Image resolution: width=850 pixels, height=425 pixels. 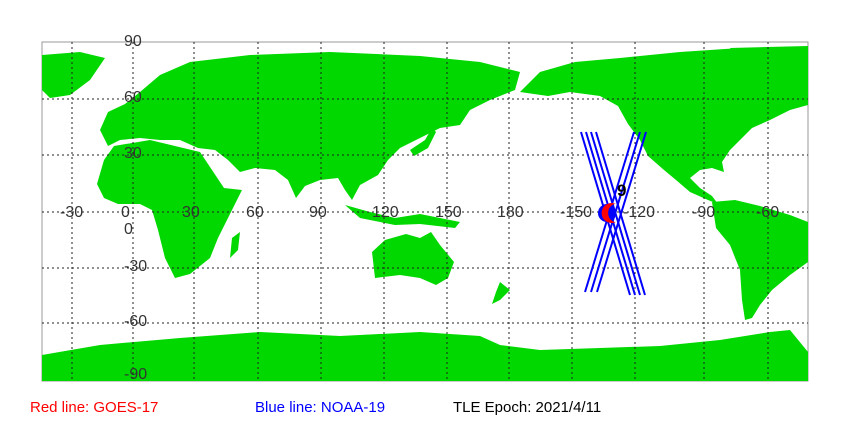 What do you see at coordinates (128, 229) in the screenshot?
I see `lat-label: 0` at bounding box center [128, 229].